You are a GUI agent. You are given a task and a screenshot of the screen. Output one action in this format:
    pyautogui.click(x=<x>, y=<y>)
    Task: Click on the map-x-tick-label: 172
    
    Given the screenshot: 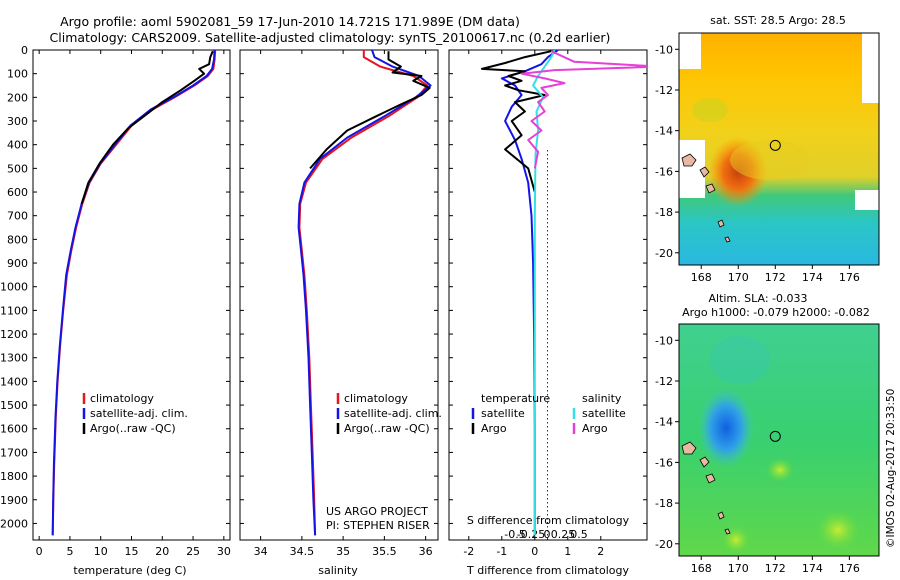 What is the action you would take?
    pyautogui.click(x=775, y=568)
    